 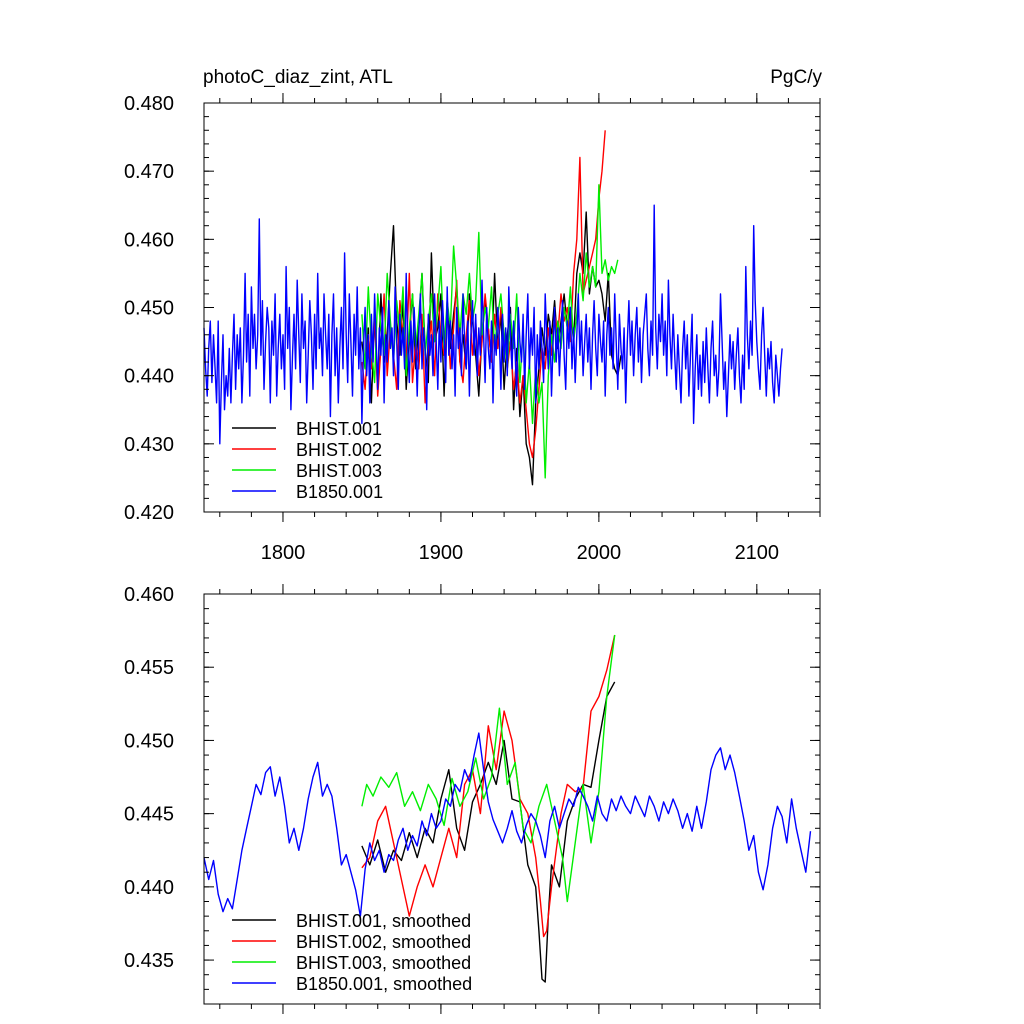 I want to click on y-tick-label: 0.435, so click(x=149, y=961).